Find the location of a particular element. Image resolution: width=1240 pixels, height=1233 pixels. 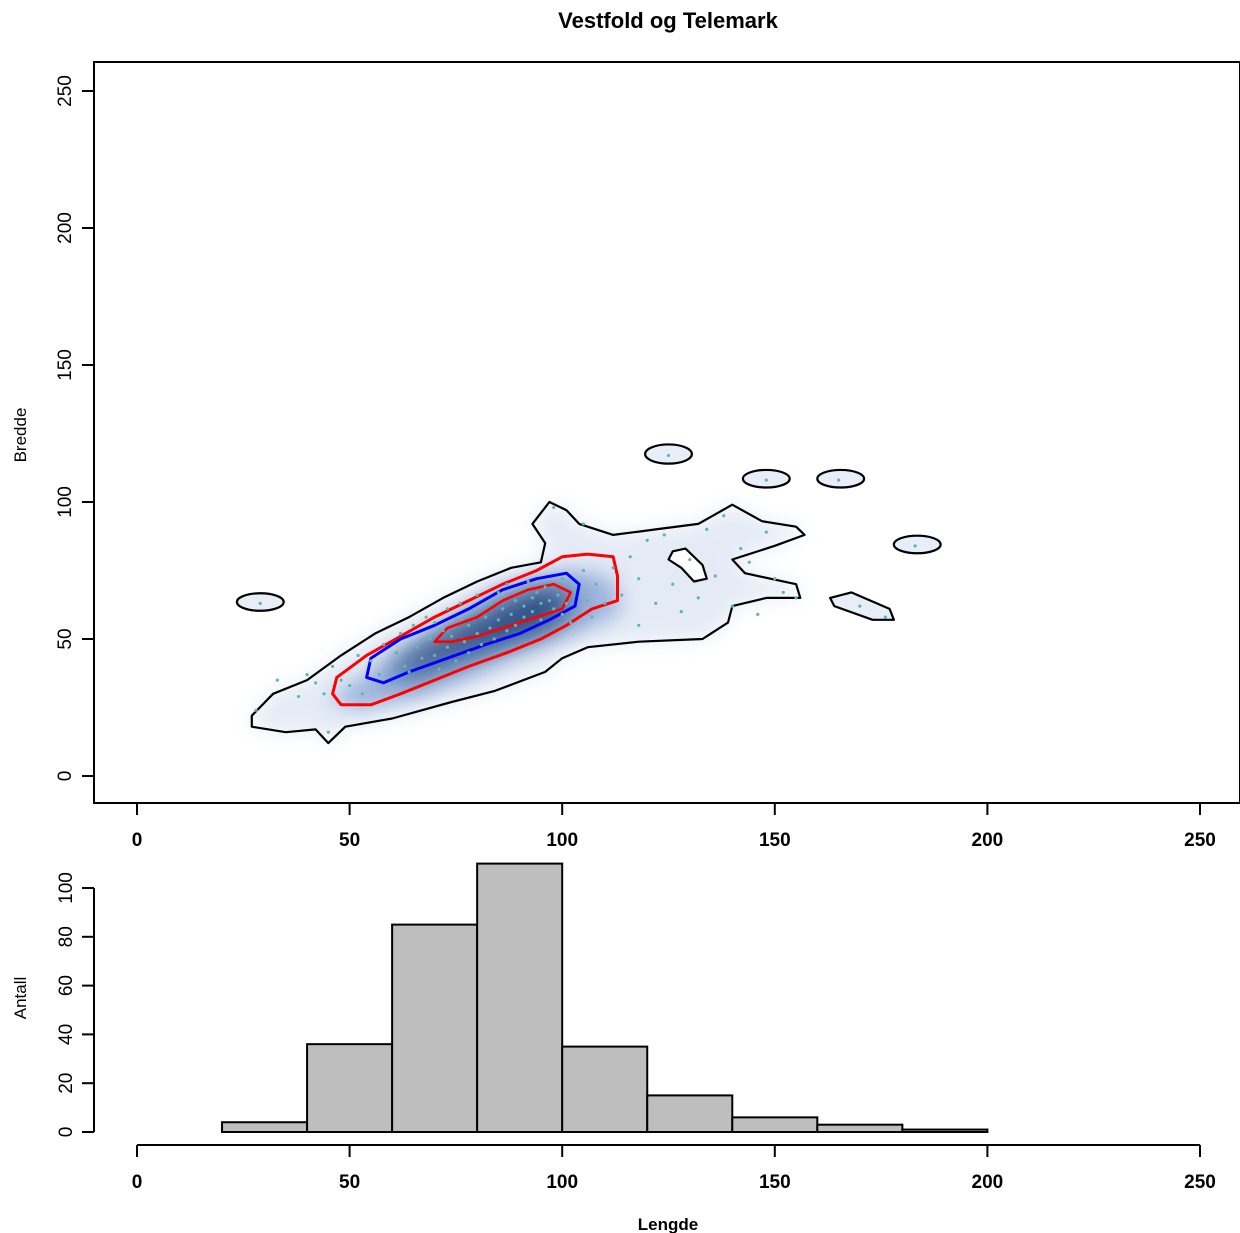

chart-title: Vestfold og Telemark is located at coordinates (668, 20).